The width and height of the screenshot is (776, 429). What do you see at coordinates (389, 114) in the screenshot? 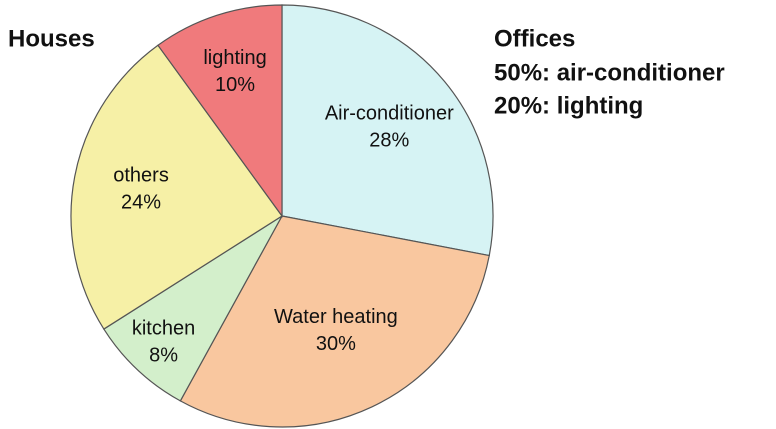
I see `slice-label: Air-conditioner` at bounding box center [389, 114].